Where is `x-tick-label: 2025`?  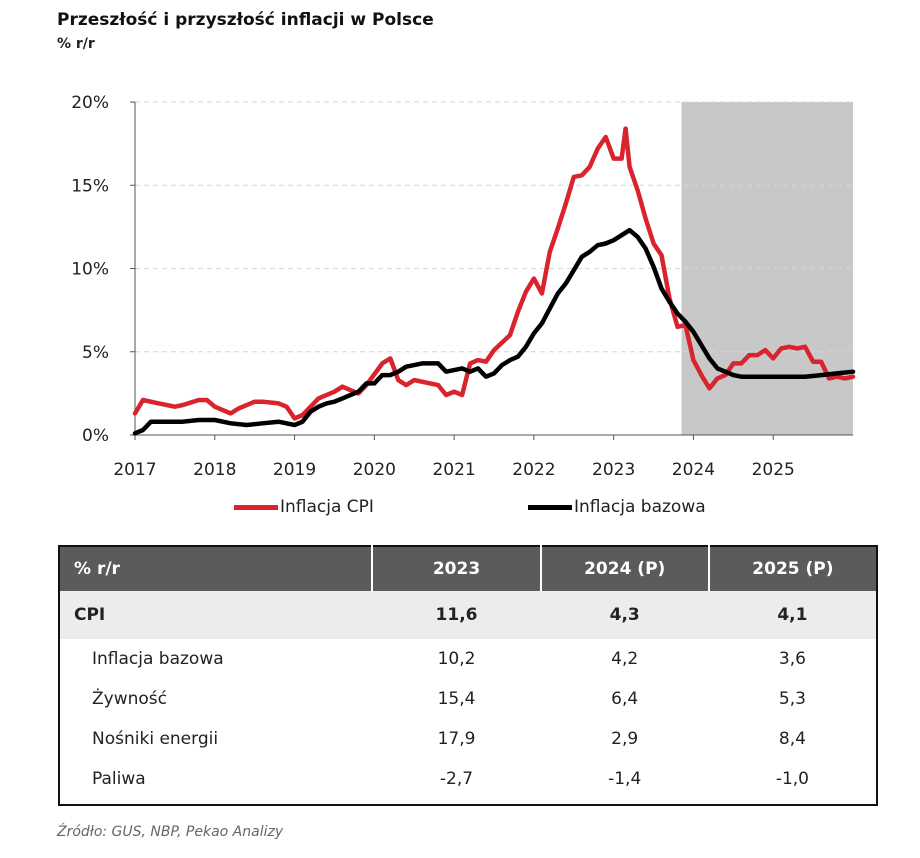 x-tick-label: 2025 is located at coordinates (773, 470).